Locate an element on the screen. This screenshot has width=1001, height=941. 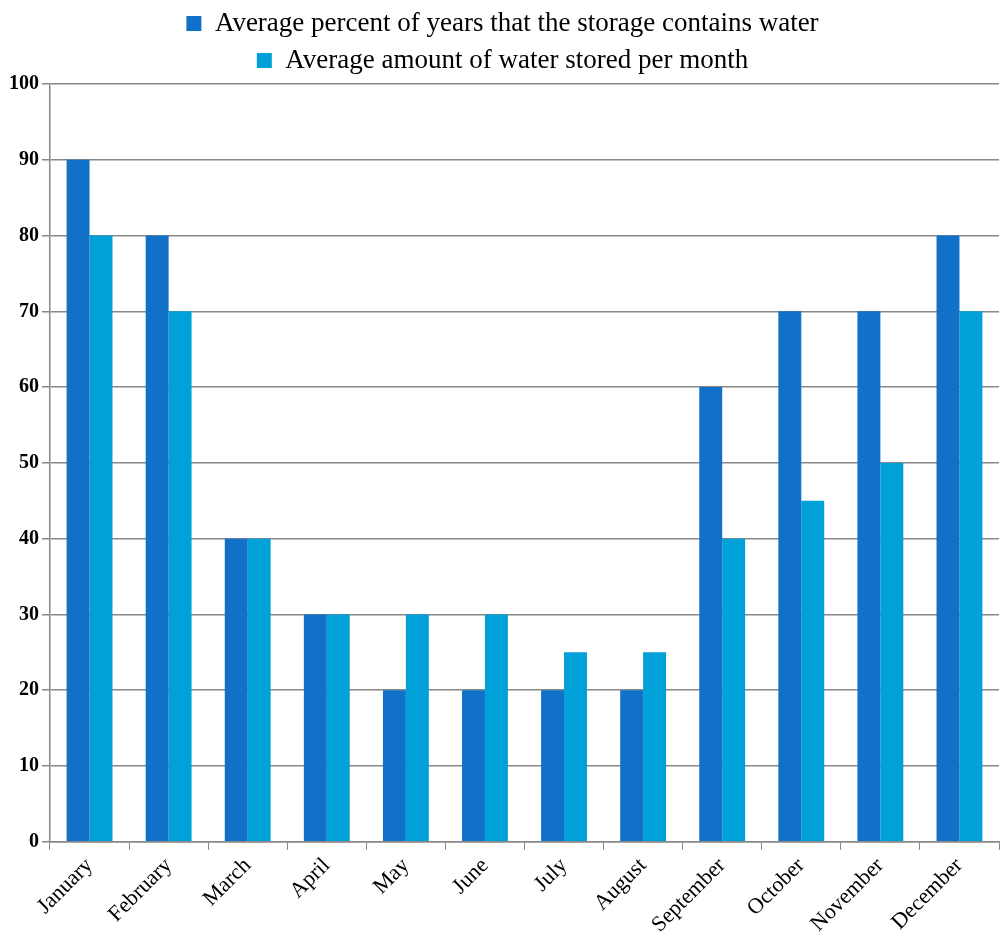
y-tick-label: 40 is located at coordinates (29, 536).